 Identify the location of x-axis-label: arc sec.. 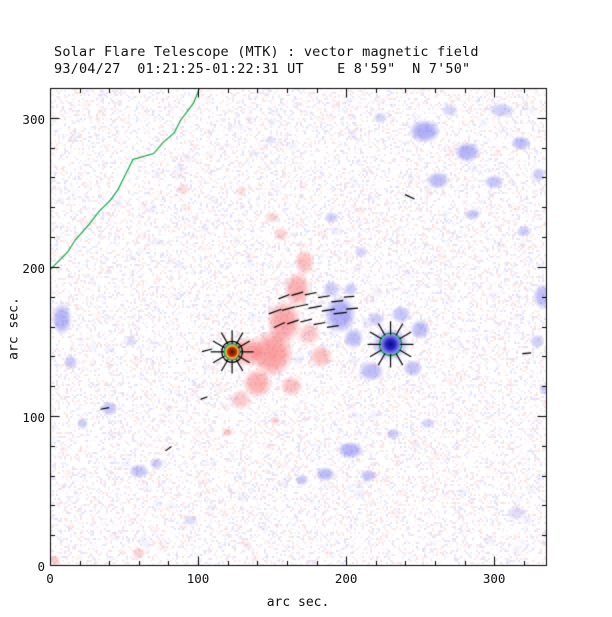
(298, 602).